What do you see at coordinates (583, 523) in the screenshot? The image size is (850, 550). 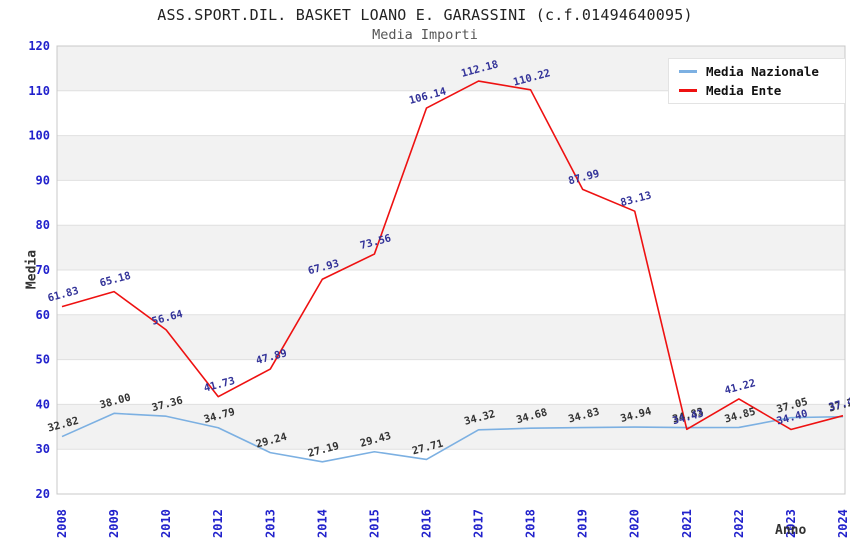 I see `x-tick-label: 2019` at bounding box center [583, 523].